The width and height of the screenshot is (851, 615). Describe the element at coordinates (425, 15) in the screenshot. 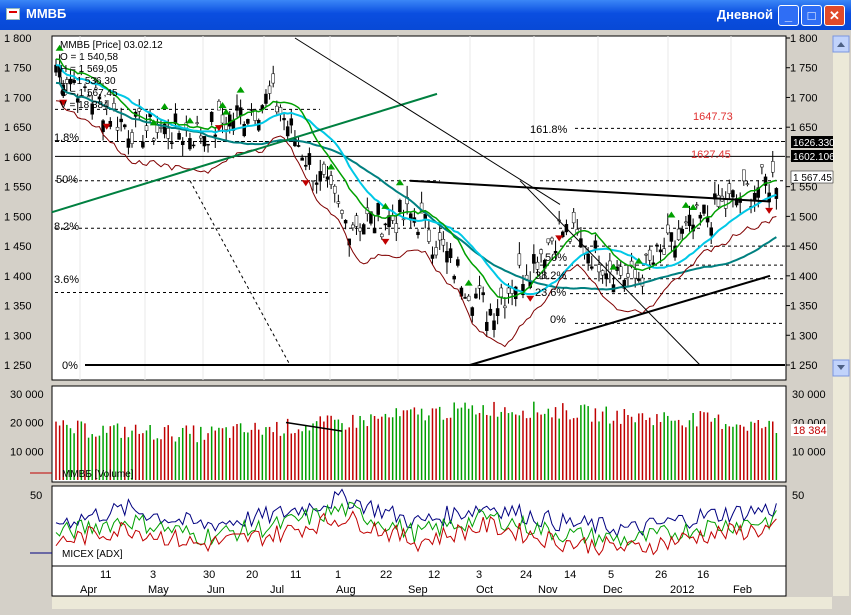

I see `title-bar: ММВБ Дневной _ □ ✕` at that location.